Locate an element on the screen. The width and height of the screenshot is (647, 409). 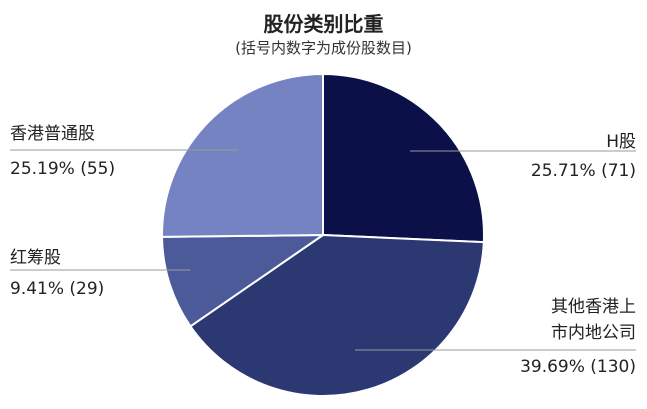
slice-label-hk-ordinary: 香港普通股 is located at coordinates (52, 134).